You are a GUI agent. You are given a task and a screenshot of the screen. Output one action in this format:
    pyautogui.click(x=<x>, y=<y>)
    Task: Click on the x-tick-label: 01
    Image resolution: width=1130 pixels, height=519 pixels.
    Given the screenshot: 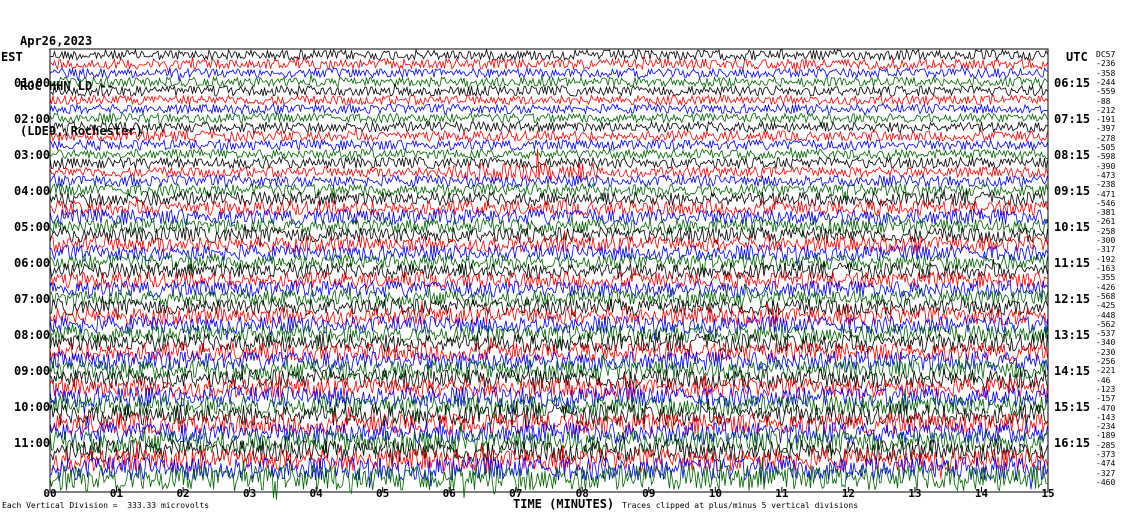 What is the action you would take?
    pyautogui.click(x=116, y=493)
    